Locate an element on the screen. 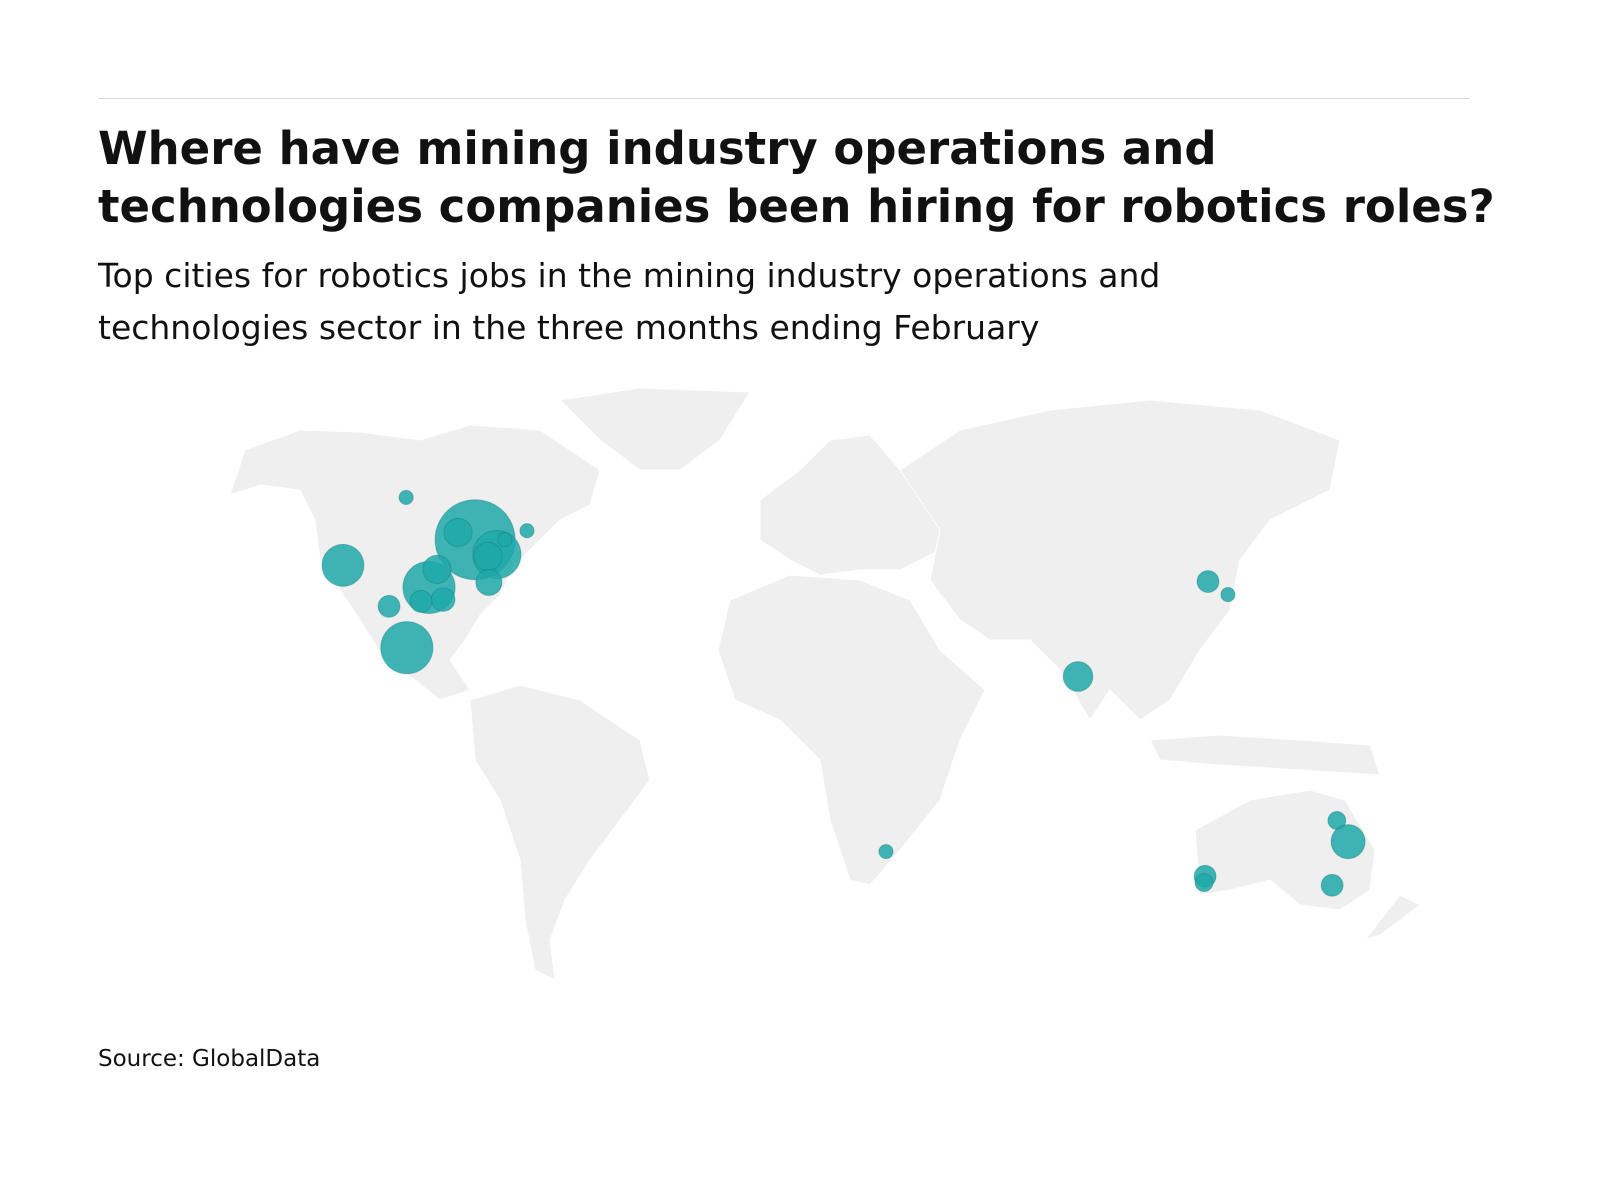 This screenshot has width=1600, height=1200. land-asia is located at coordinates (1120, 560).